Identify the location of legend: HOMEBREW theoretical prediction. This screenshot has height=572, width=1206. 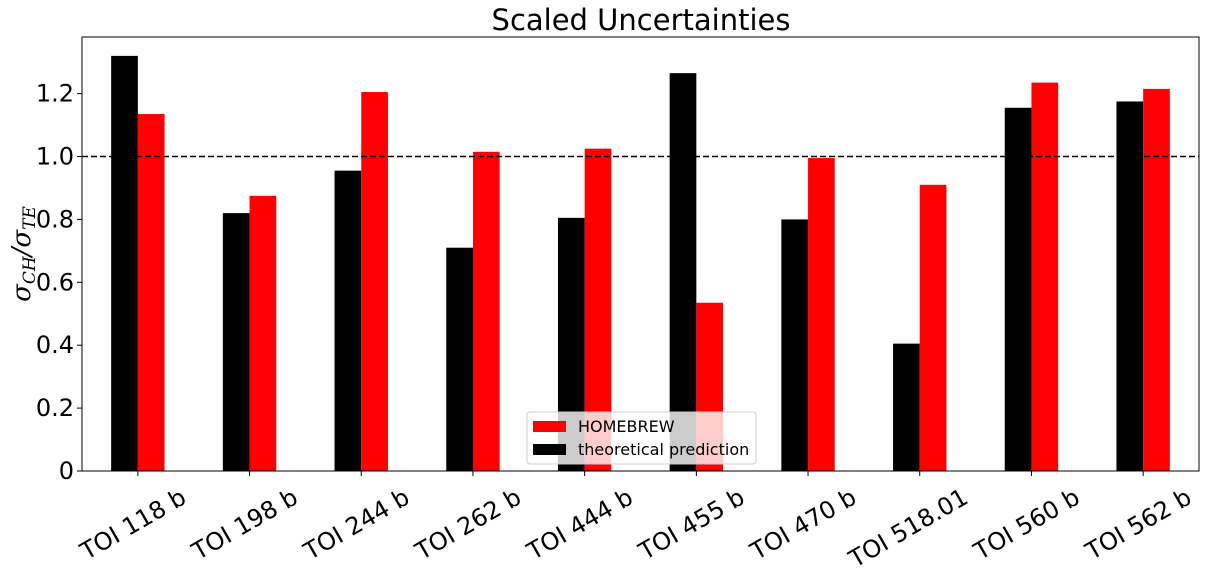
(641, 438).